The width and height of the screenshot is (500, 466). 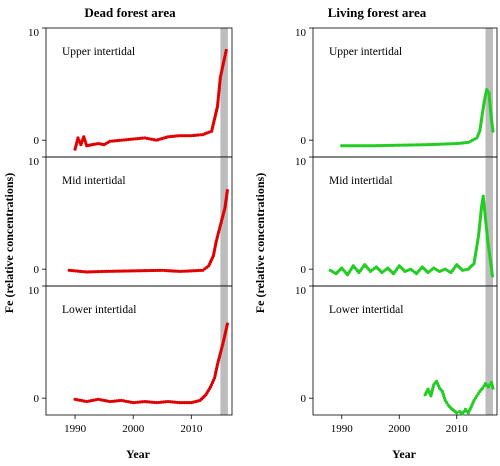 What do you see at coordinates (37, 399) in the screenshot?
I see `col0-panel2-y-tick-label: 0` at bounding box center [37, 399].